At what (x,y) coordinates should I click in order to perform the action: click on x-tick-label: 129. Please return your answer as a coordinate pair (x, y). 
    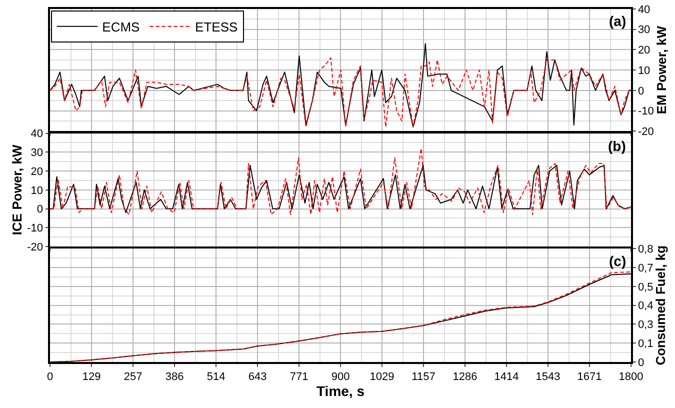
    Looking at the image, I should click on (91, 376).